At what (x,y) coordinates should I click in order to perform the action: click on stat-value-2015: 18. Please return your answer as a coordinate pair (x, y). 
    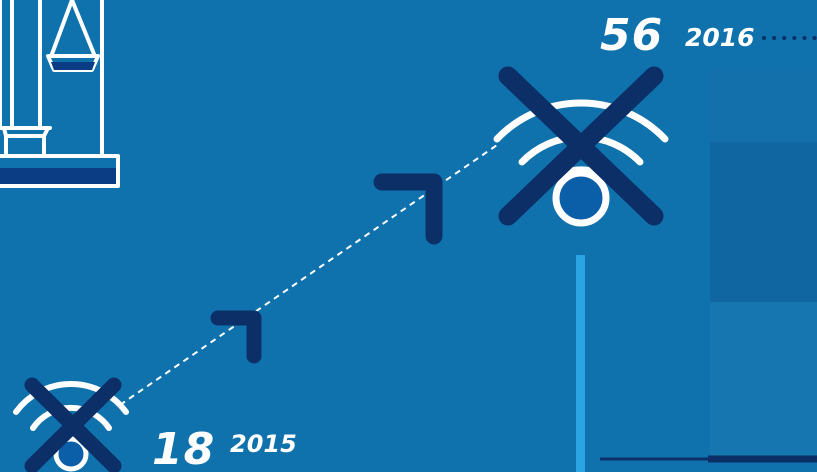
    Looking at the image, I should click on (184, 448).